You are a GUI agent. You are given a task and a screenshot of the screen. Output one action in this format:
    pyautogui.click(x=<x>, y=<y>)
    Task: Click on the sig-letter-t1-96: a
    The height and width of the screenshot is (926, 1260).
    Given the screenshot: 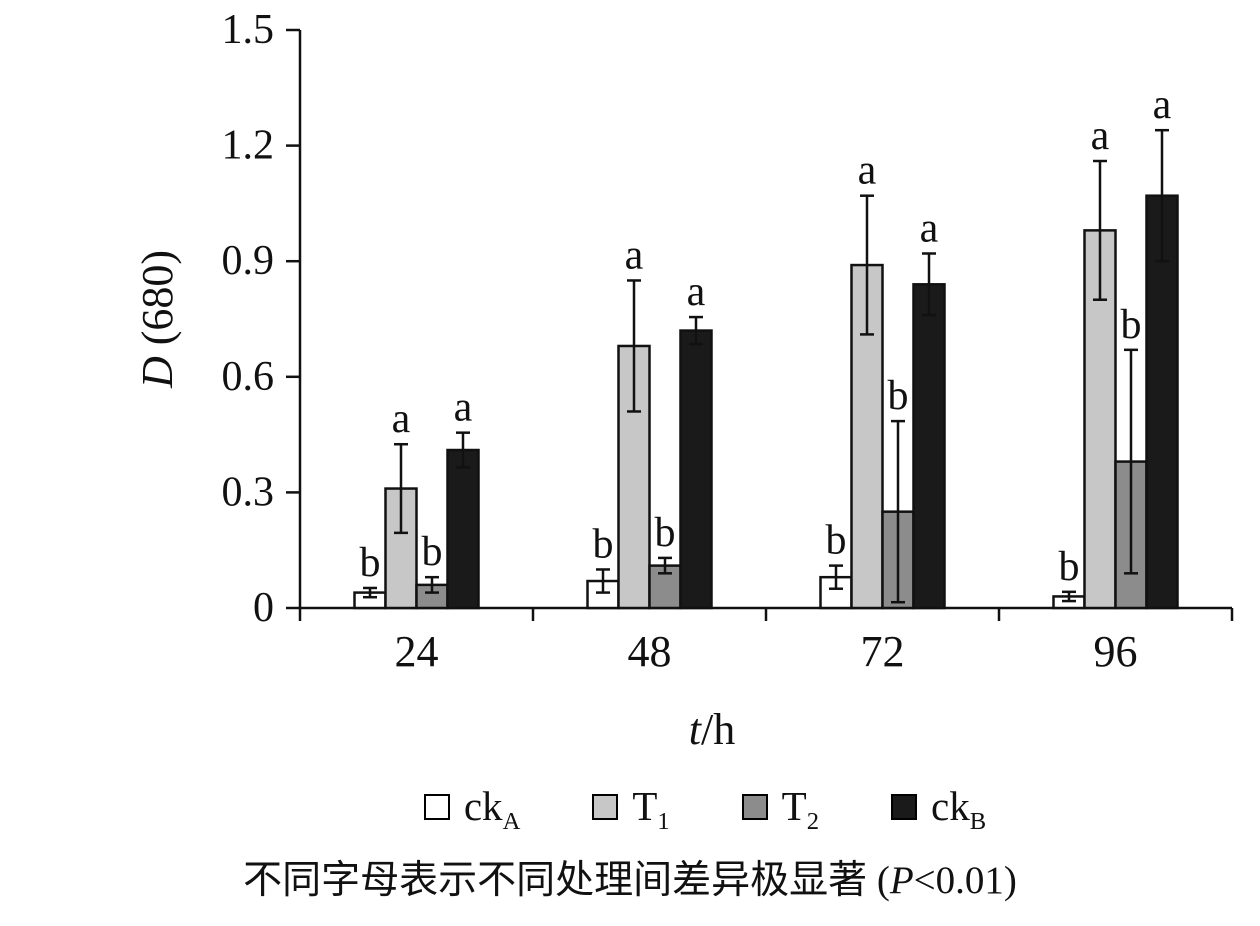 What is the action you would take?
    pyautogui.click(x=1100, y=136)
    